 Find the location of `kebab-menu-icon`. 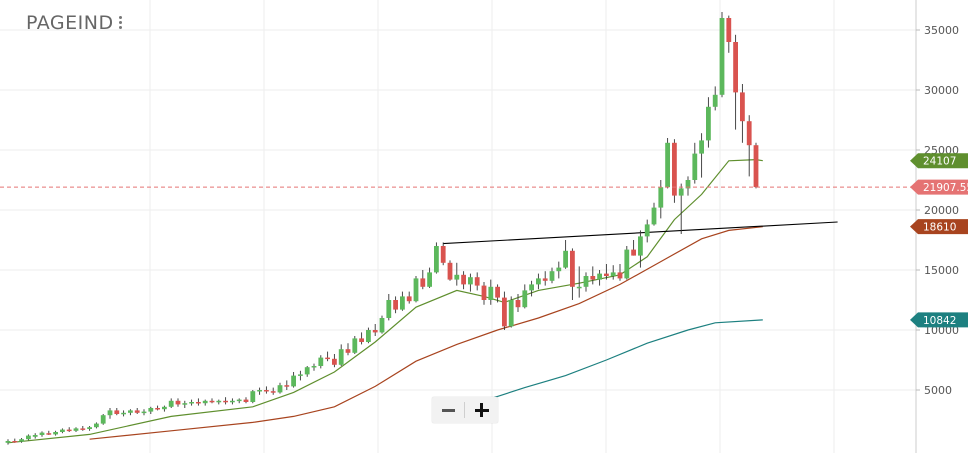

kebab-menu-icon is located at coordinates (120, 24).